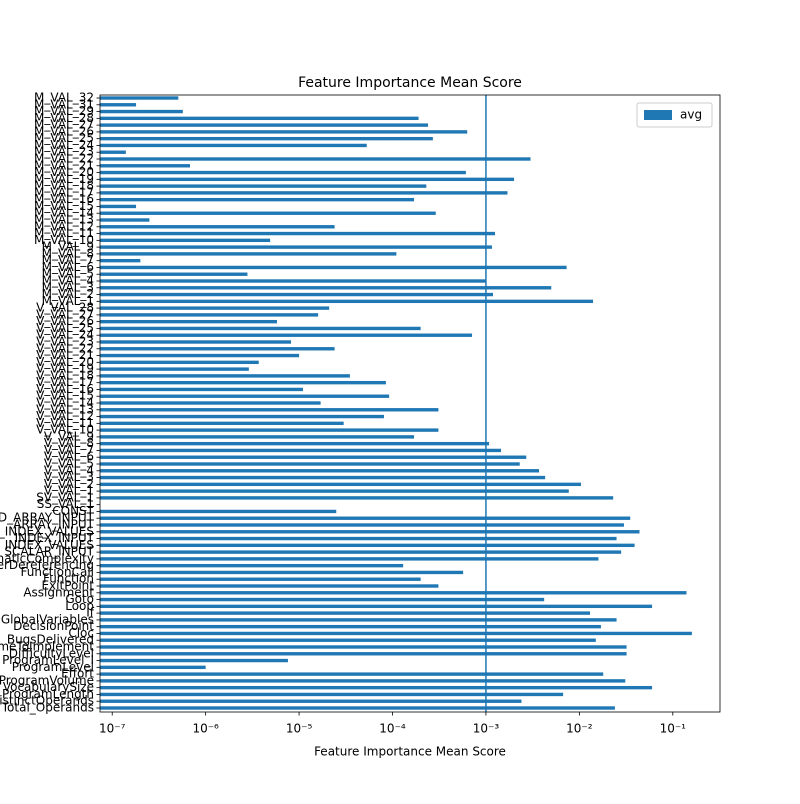 This screenshot has height=804, width=800. What do you see at coordinates (64, 226) in the screenshot?
I see `y-tick-label: M_VAL_12` at bounding box center [64, 226].